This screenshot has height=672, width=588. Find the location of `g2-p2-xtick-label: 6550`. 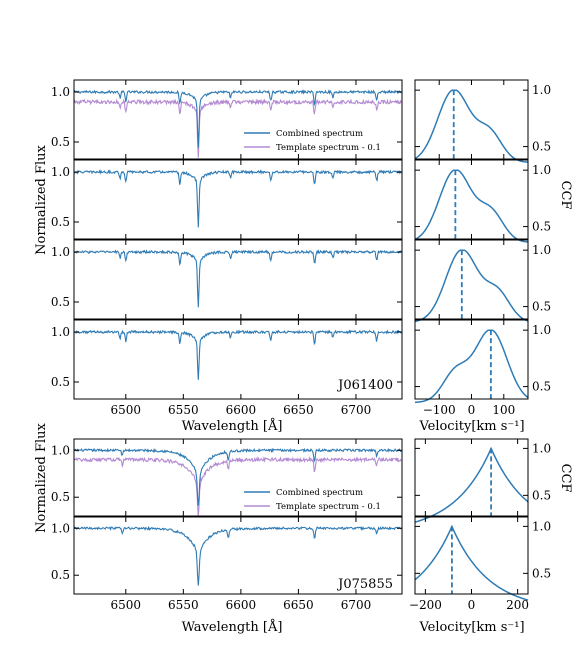

g2-p2-xtick-label: 6550 is located at coordinates (183, 605).